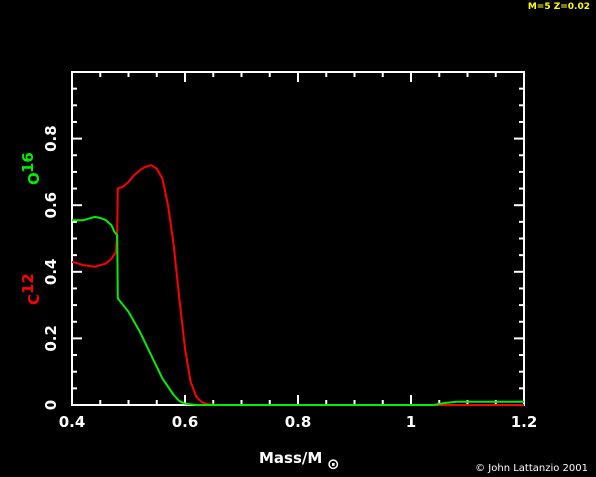 This screenshot has width=596, height=477. What do you see at coordinates (51, 405) in the screenshot?
I see `y-tick-label: 0` at bounding box center [51, 405].